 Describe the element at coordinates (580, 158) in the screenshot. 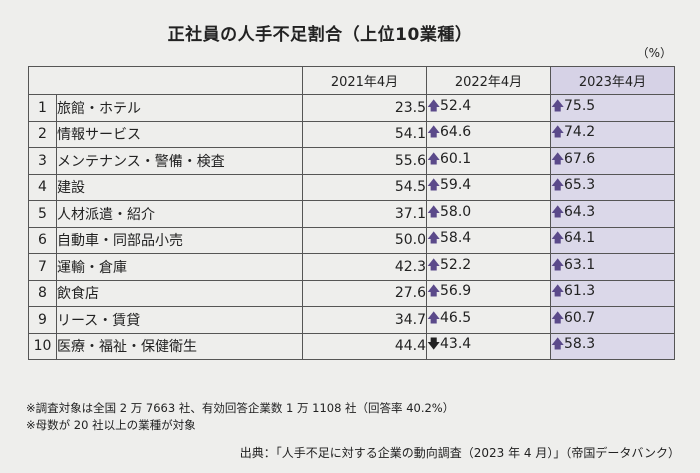

I see `value-text: 67.6` at that location.